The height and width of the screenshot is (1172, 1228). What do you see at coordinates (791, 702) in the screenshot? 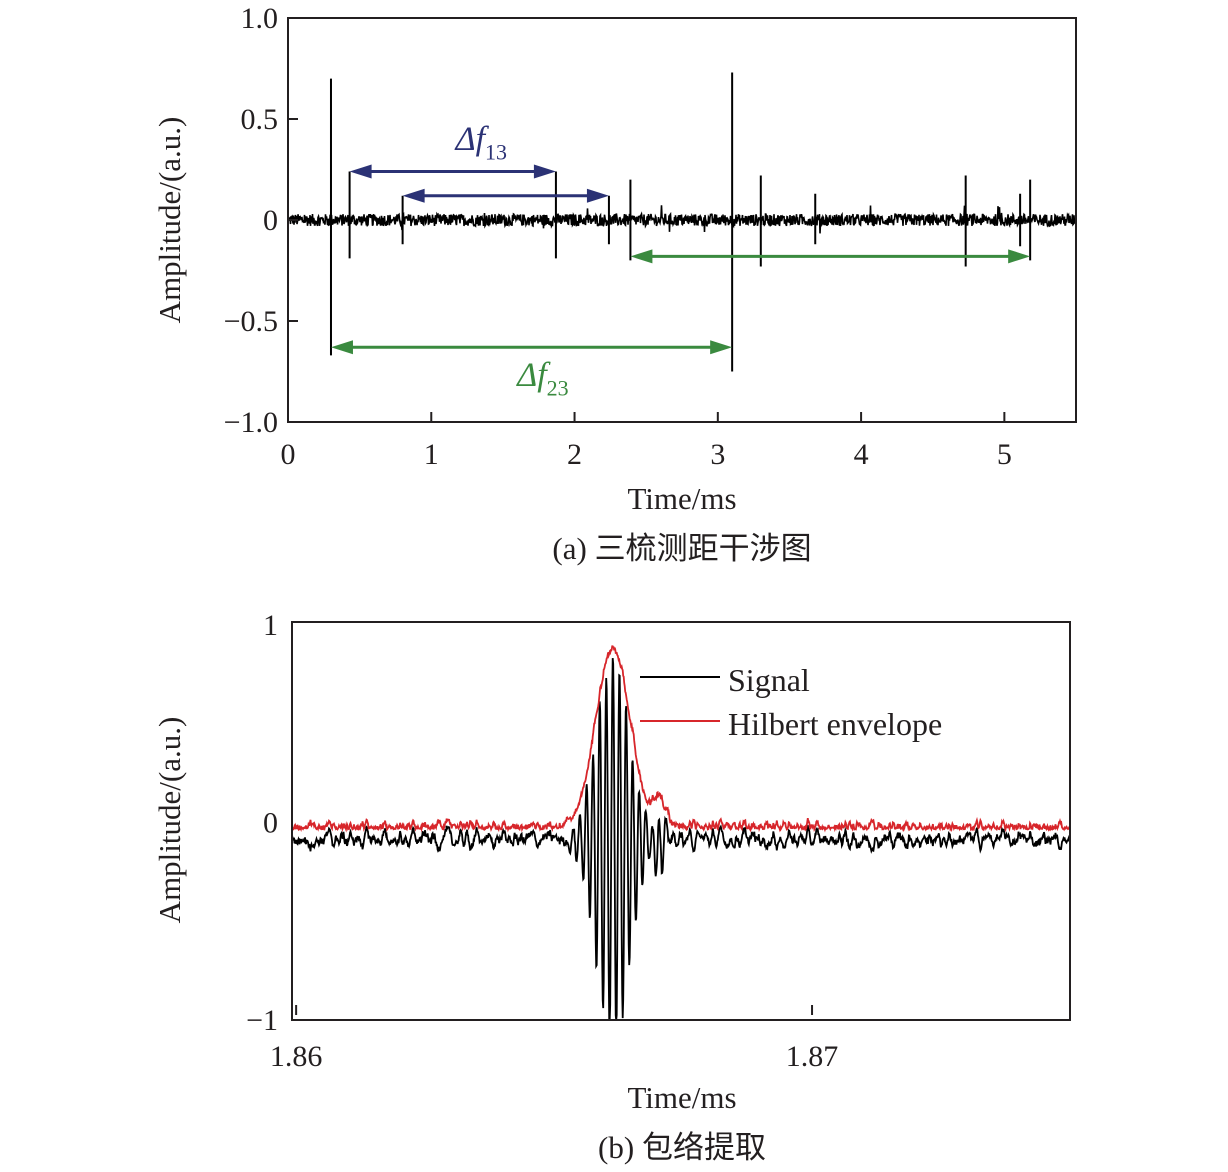
I see `chart-b-legend: Signal Hilbert envelope` at bounding box center [791, 702].